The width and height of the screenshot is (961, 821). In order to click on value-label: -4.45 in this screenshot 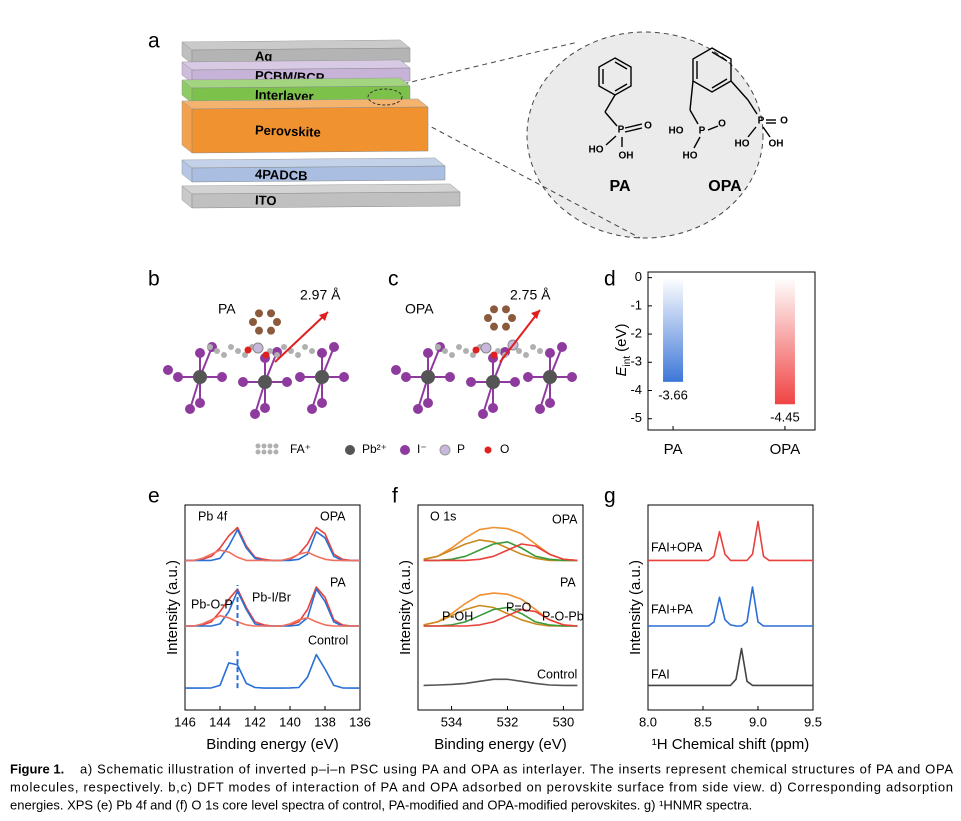, I will do `click(785, 417)`.